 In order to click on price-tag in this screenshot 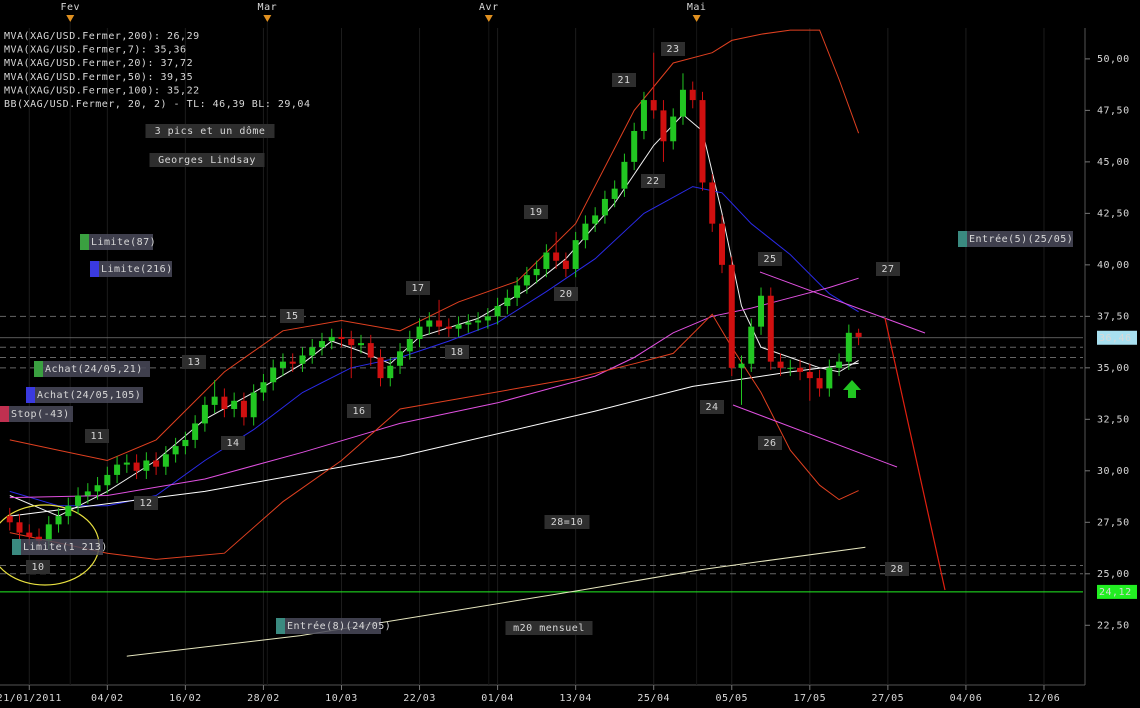, I will do `click(1117, 337)`.